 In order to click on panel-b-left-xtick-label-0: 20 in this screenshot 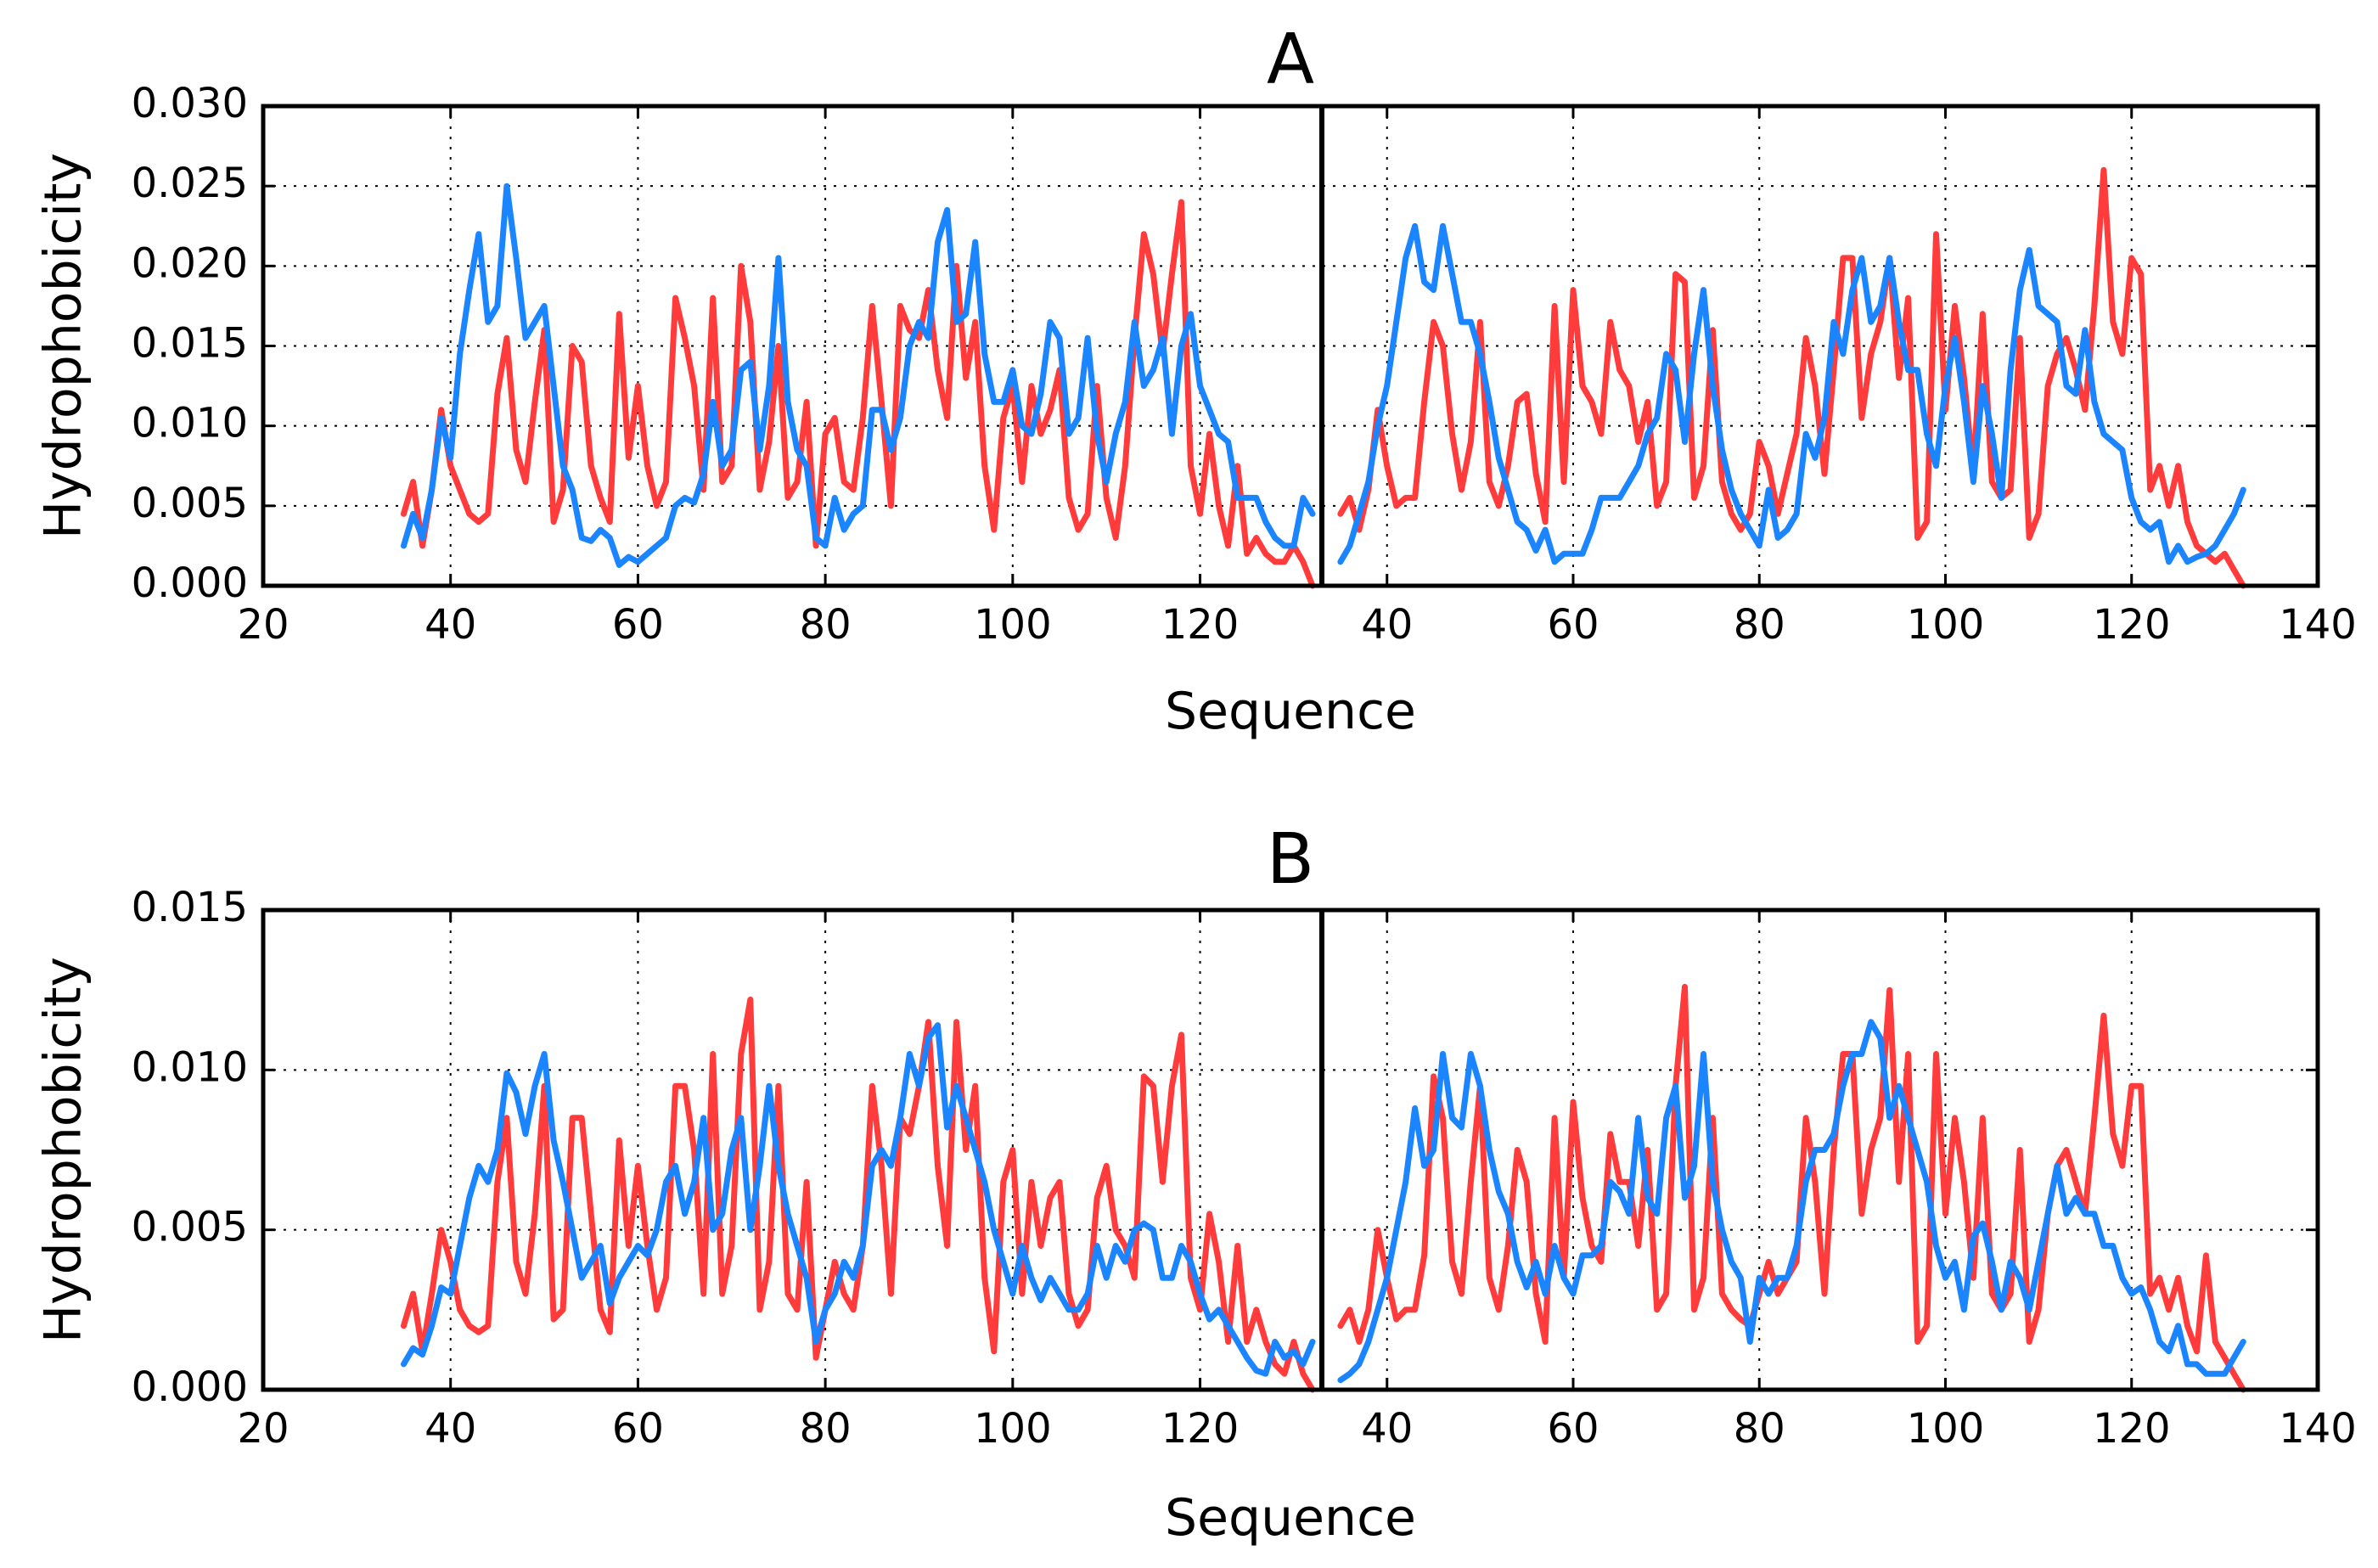, I will do `click(263, 1429)`.